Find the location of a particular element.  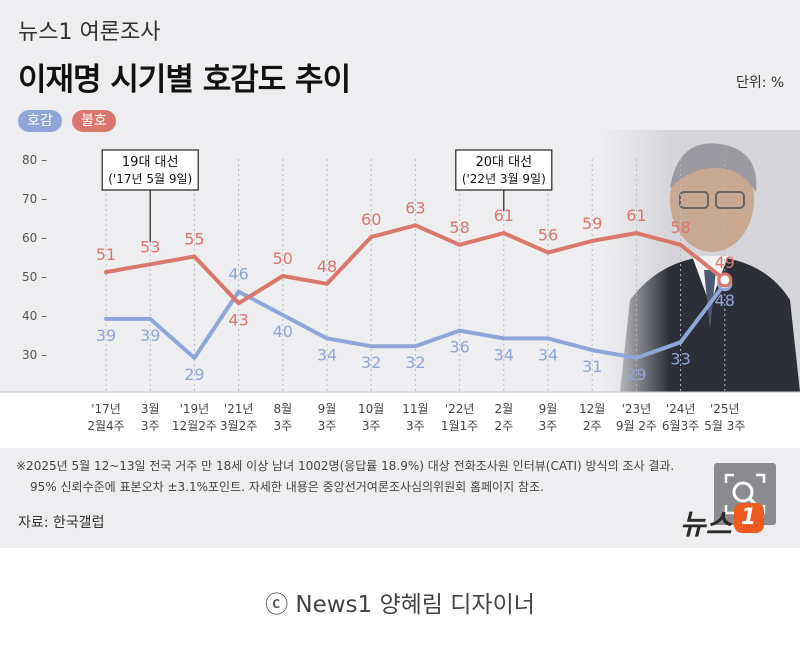

y-tick-label: 30 – is located at coordinates (34, 355).